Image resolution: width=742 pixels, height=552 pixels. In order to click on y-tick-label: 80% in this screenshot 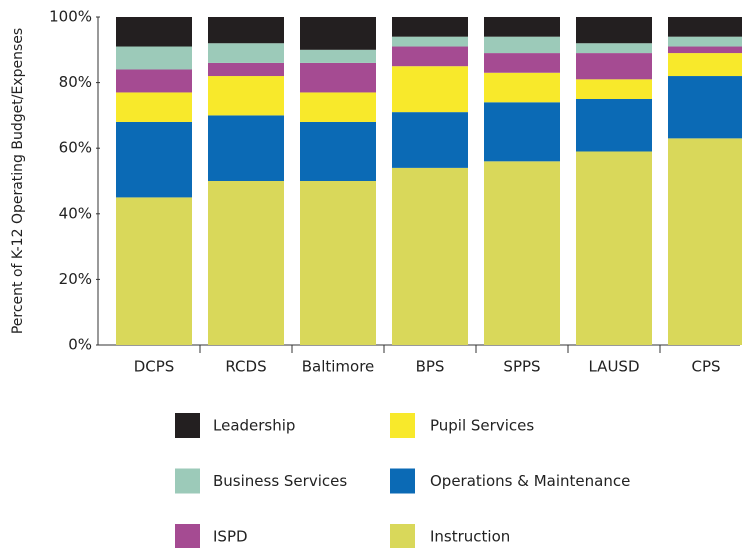, I will do `click(75, 82)`.